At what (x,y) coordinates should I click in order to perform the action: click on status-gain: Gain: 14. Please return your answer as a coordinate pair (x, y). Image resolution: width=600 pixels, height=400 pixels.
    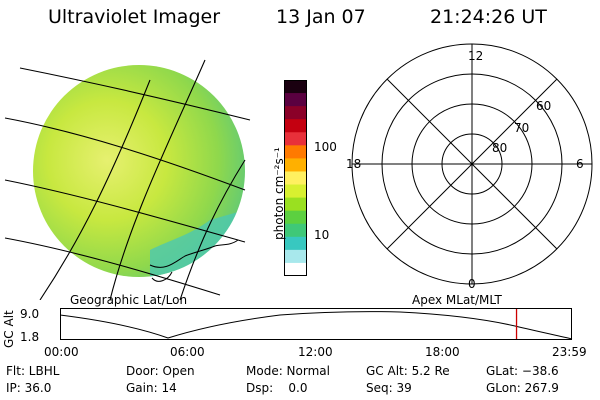
    Looking at the image, I should click on (151, 388).